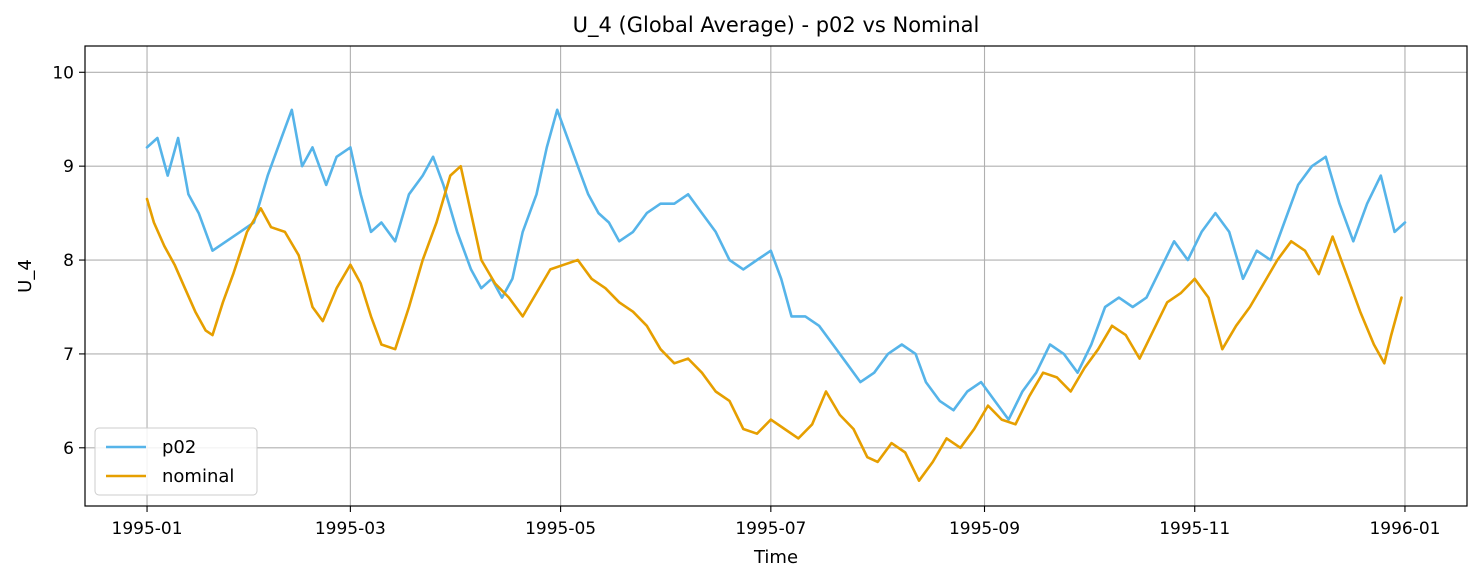  What do you see at coordinates (1404, 529) in the screenshot?
I see `x-tick-label: 1996-01` at bounding box center [1404, 529].